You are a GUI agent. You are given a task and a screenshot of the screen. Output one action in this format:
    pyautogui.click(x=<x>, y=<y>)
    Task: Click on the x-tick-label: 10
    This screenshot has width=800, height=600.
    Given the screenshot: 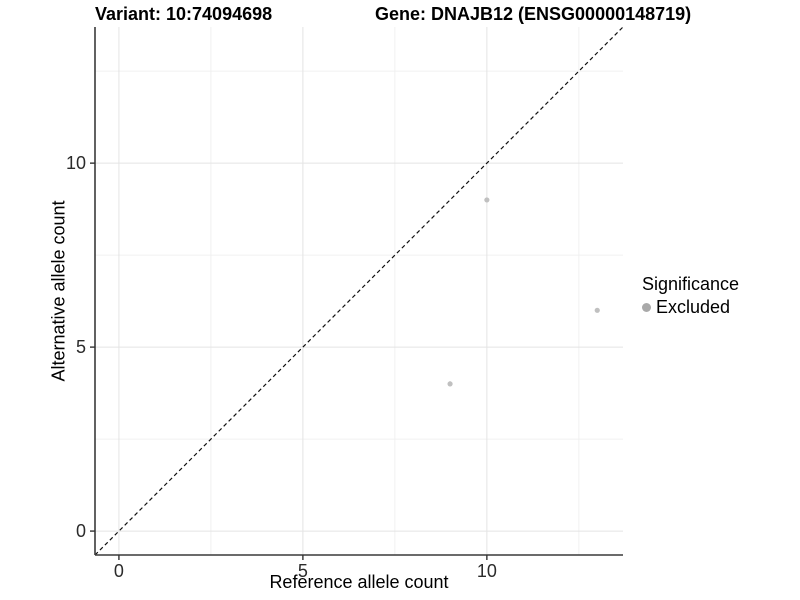 What is the action you would take?
    pyautogui.click(x=487, y=571)
    